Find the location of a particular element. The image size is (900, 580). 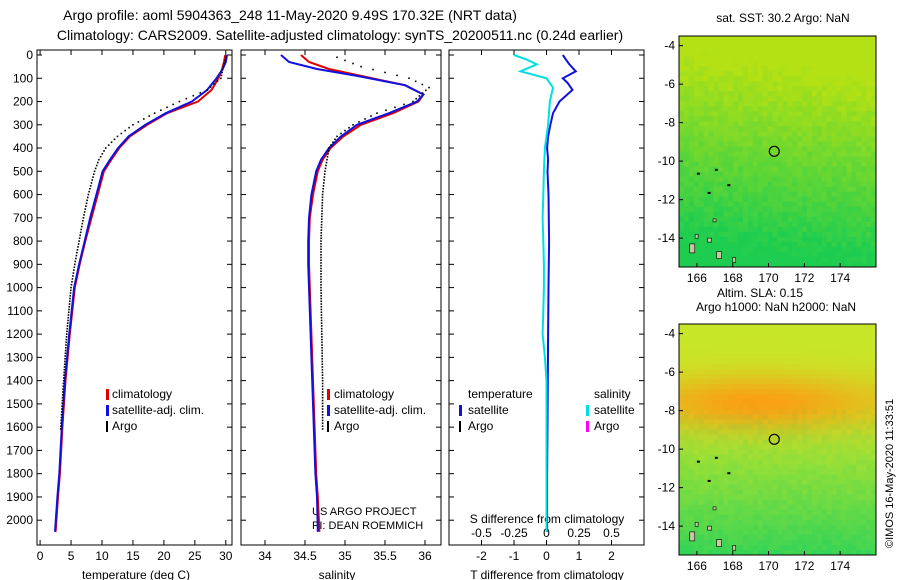

x-tick-label: 172 is located at coordinates (804, 278).